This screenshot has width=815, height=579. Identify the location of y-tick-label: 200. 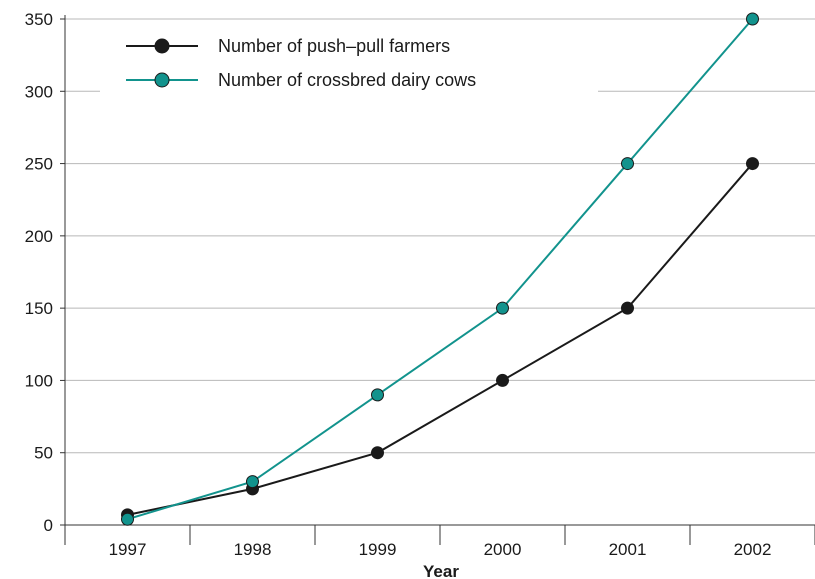
(39, 236).